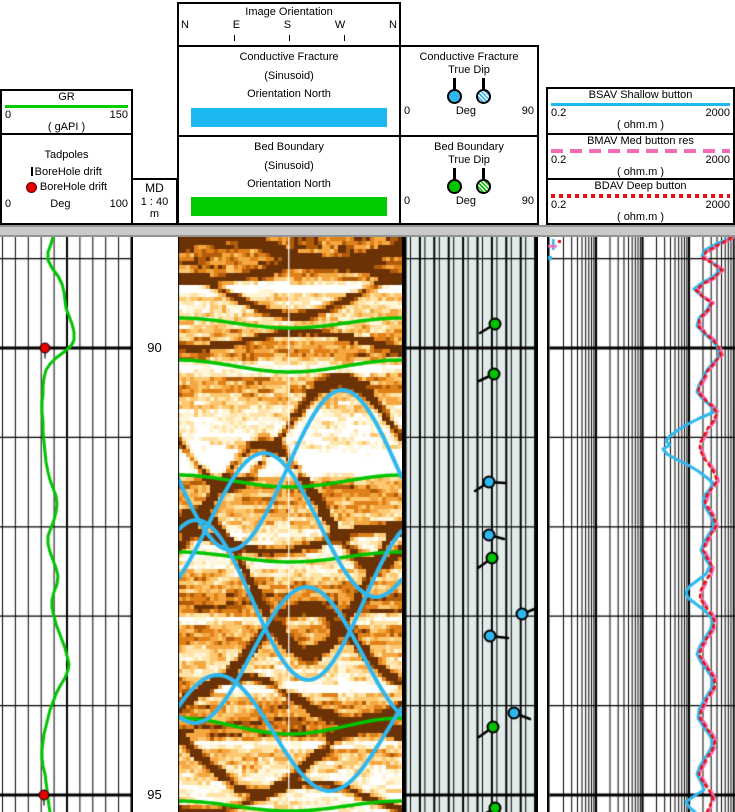 Image resolution: width=735 pixels, height=812 pixels. What do you see at coordinates (118, 203) in the screenshot?
I see `tadpoles-max: 100` at bounding box center [118, 203].